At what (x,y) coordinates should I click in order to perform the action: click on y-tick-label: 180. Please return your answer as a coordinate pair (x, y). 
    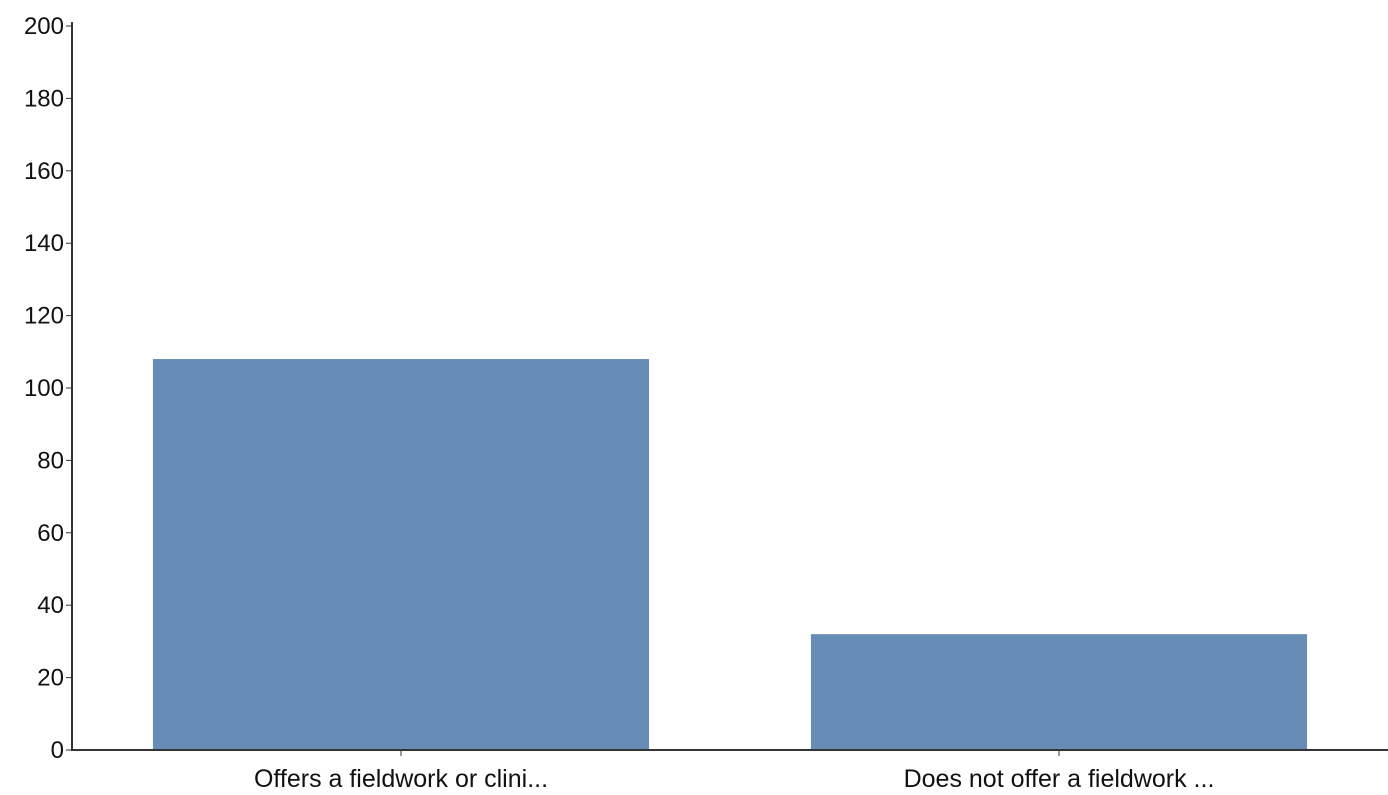
    Looking at the image, I should click on (44, 98).